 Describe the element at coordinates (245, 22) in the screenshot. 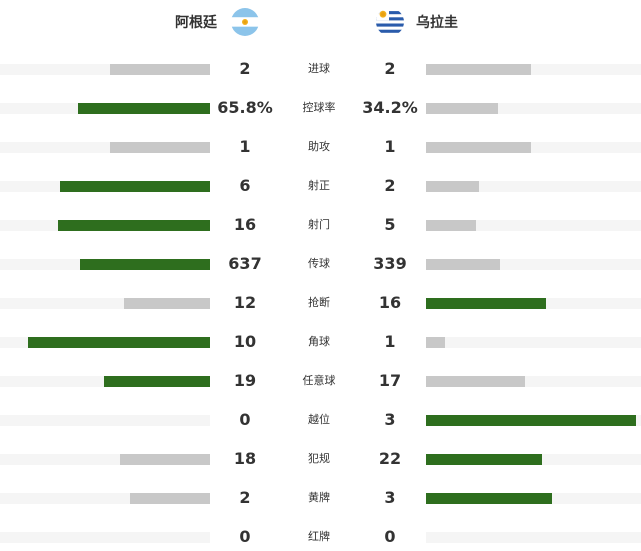

I see `argentina-flag-icon` at that location.